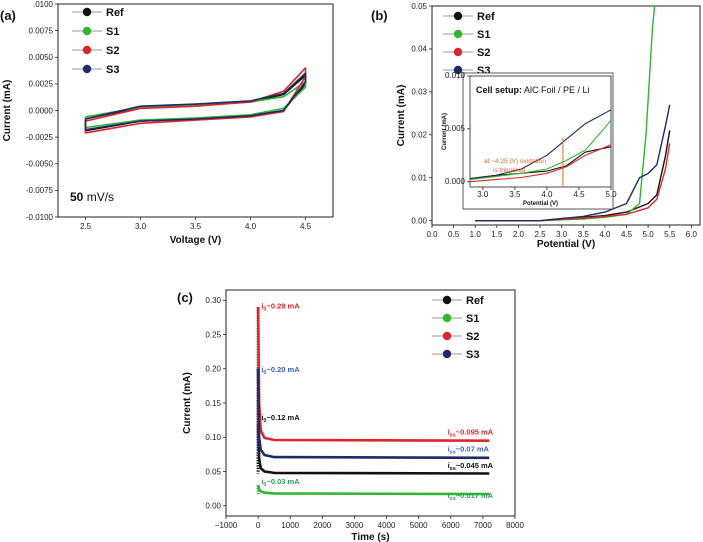 This screenshot has width=703, height=542. What do you see at coordinates (455, 75) in the screenshot?
I see `inset-ytick-label: 0.010` at bounding box center [455, 75].